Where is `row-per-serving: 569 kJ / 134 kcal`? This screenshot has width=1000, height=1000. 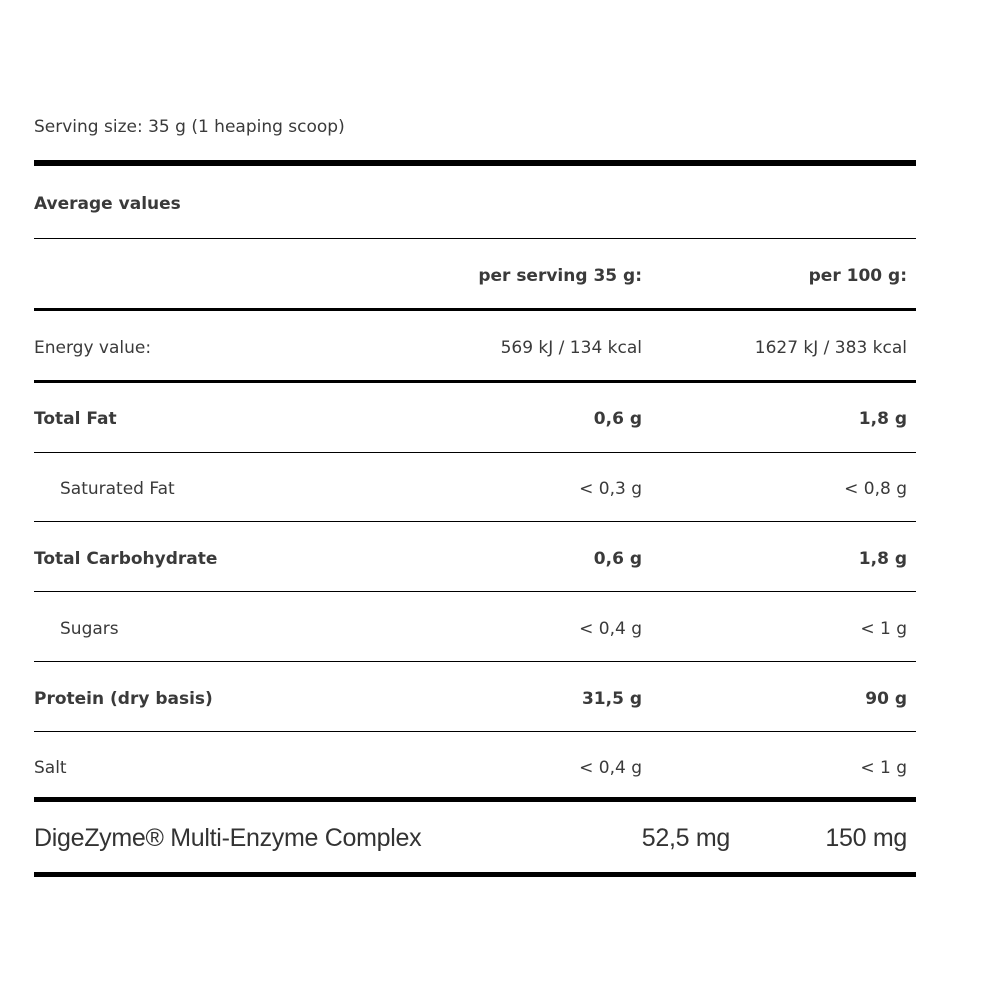
row-per-serving: 569 kJ / 134 kcal is located at coordinates (571, 348).